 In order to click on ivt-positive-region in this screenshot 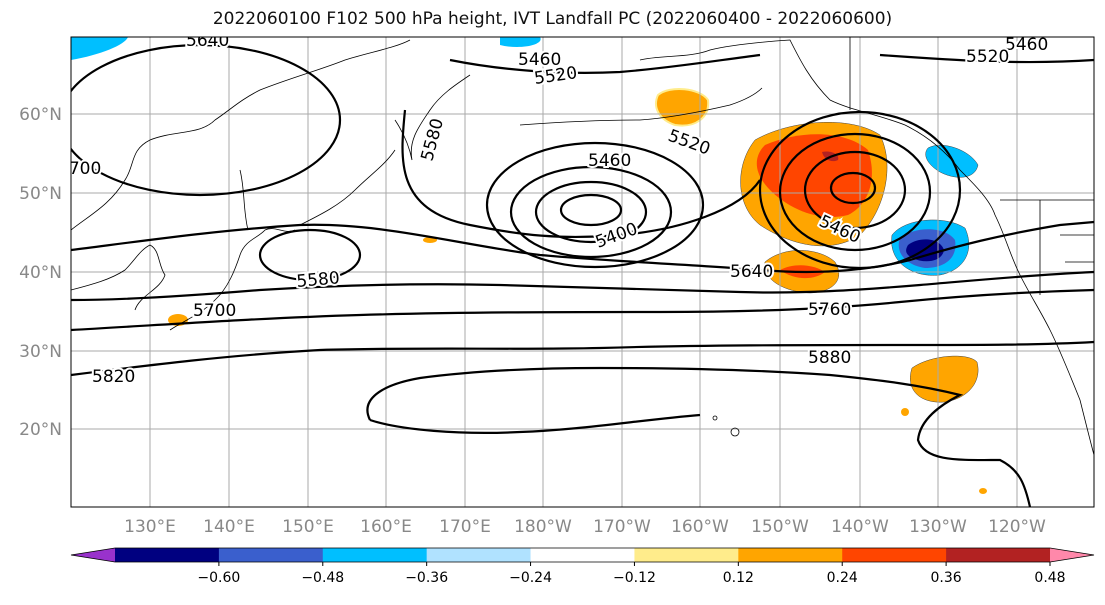, I will do `click(944, 379)`.